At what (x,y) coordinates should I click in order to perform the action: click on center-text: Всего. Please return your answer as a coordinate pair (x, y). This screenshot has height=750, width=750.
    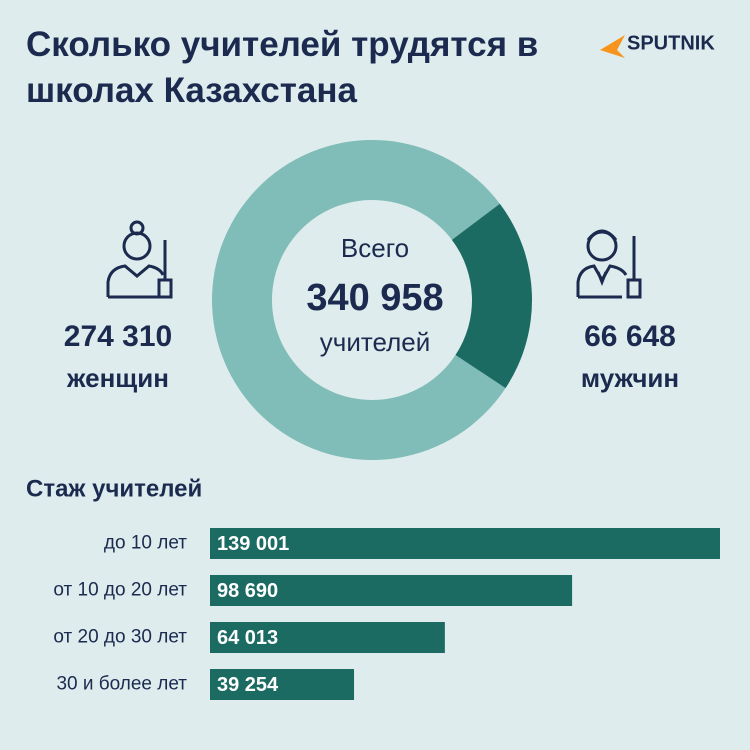
    Looking at the image, I should click on (375, 248).